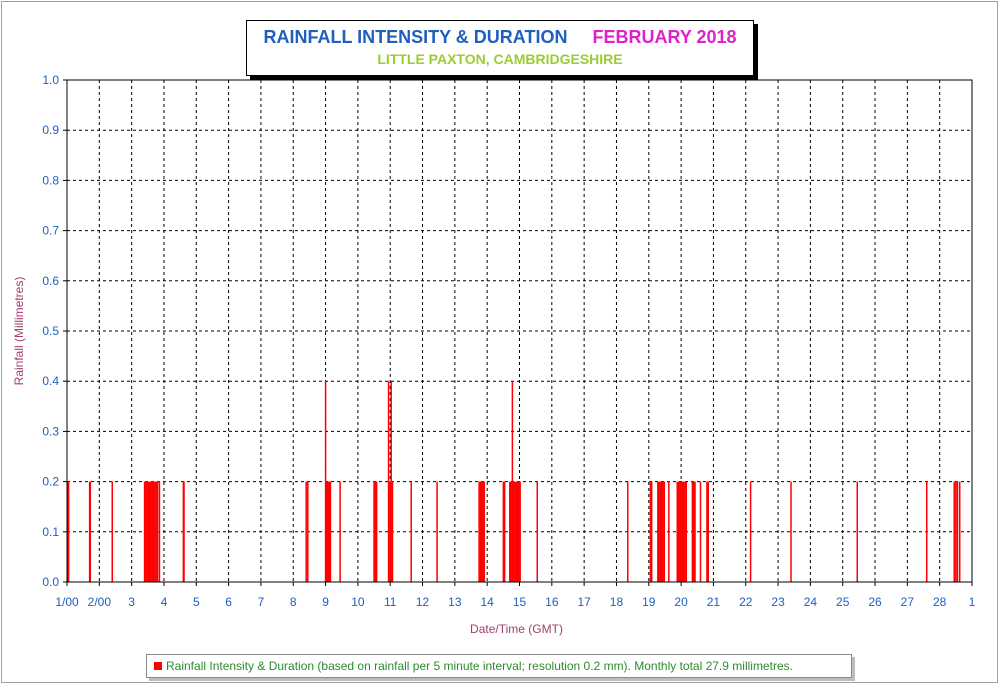 This screenshot has height=686, width=1001. What do you see at coordinates (50, 130) in the screenshot?
I see `y-tick-label: 0.9` at bounding box center [50, 130].